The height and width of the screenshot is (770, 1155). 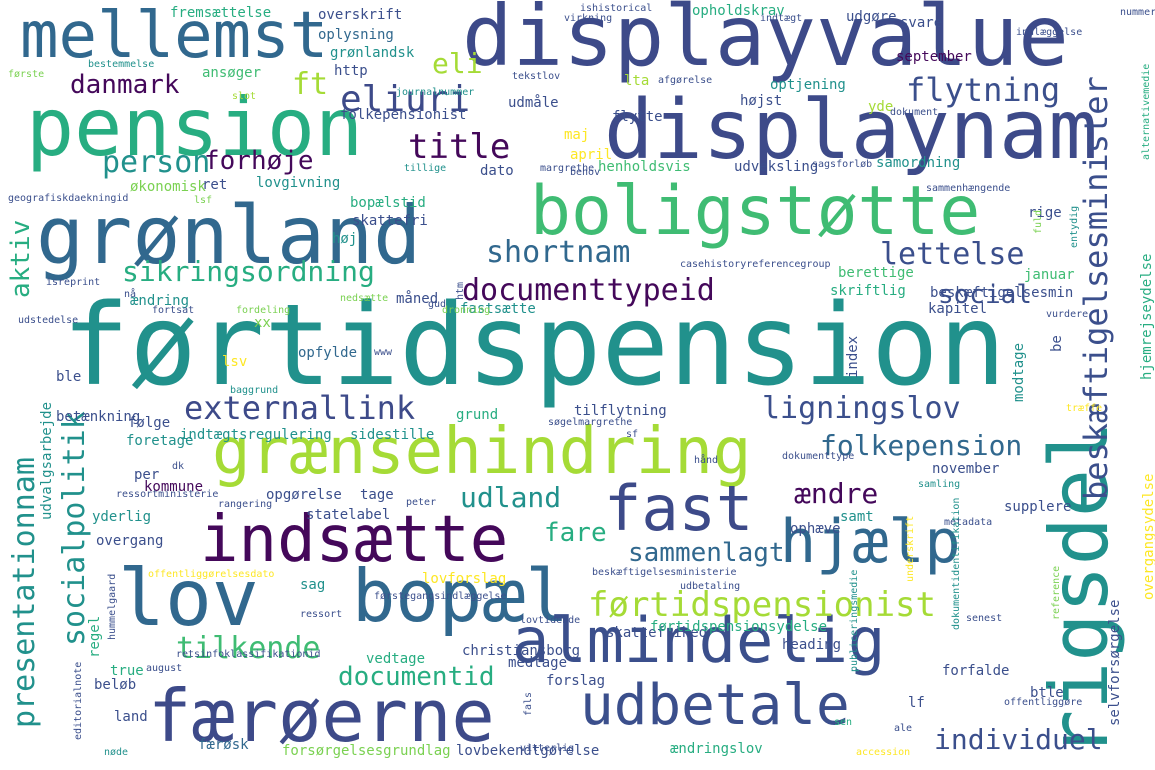 I want to click on cloud-word: opholdskrav, so click(x=738, y=11).